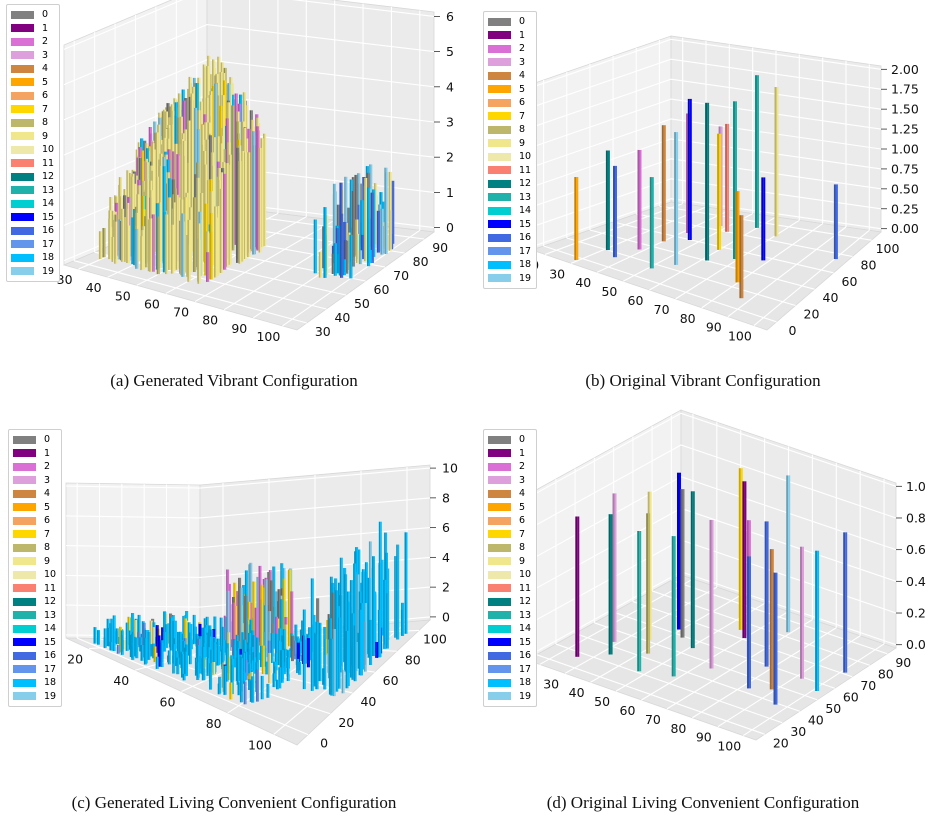 Image resolution: width=937 pixels, height=817 pixels. I want to click on legend-item: 6, so click(509, 521).